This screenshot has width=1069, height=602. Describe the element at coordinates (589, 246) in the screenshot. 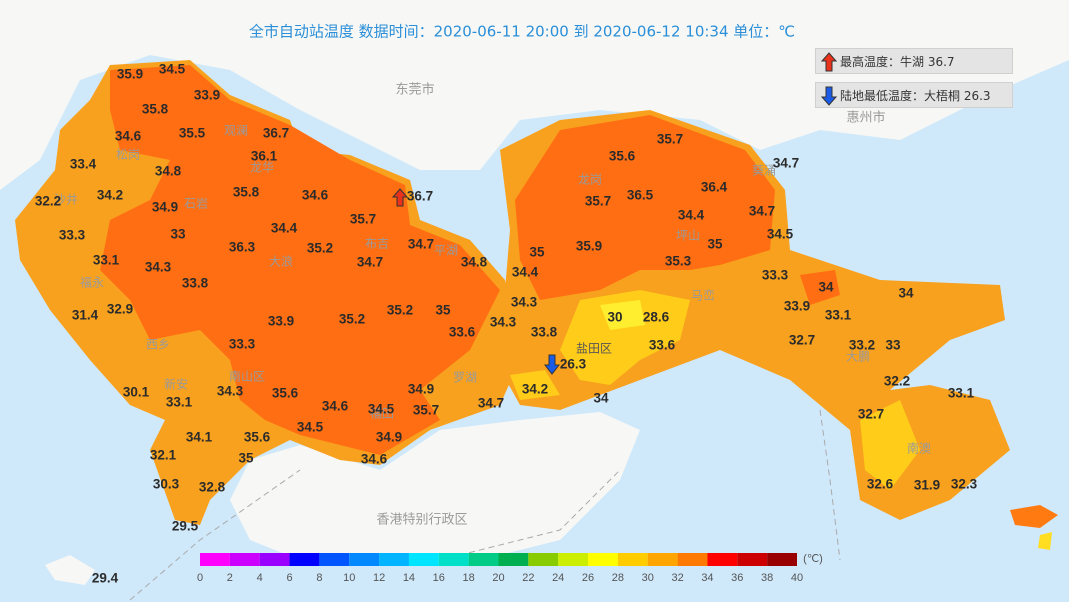

I see `station-value: 35.9` at that location.